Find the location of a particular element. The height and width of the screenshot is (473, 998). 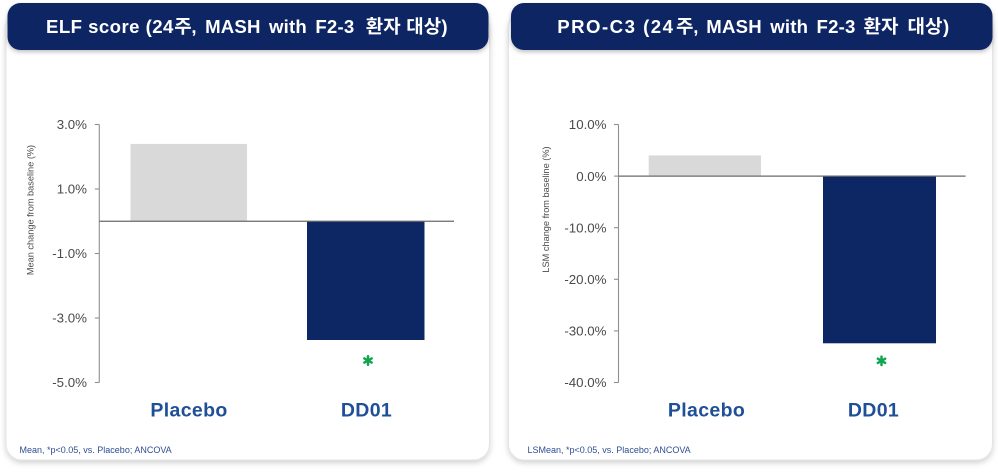

svg-text: -1.0% is located at coordinates (69, 253).